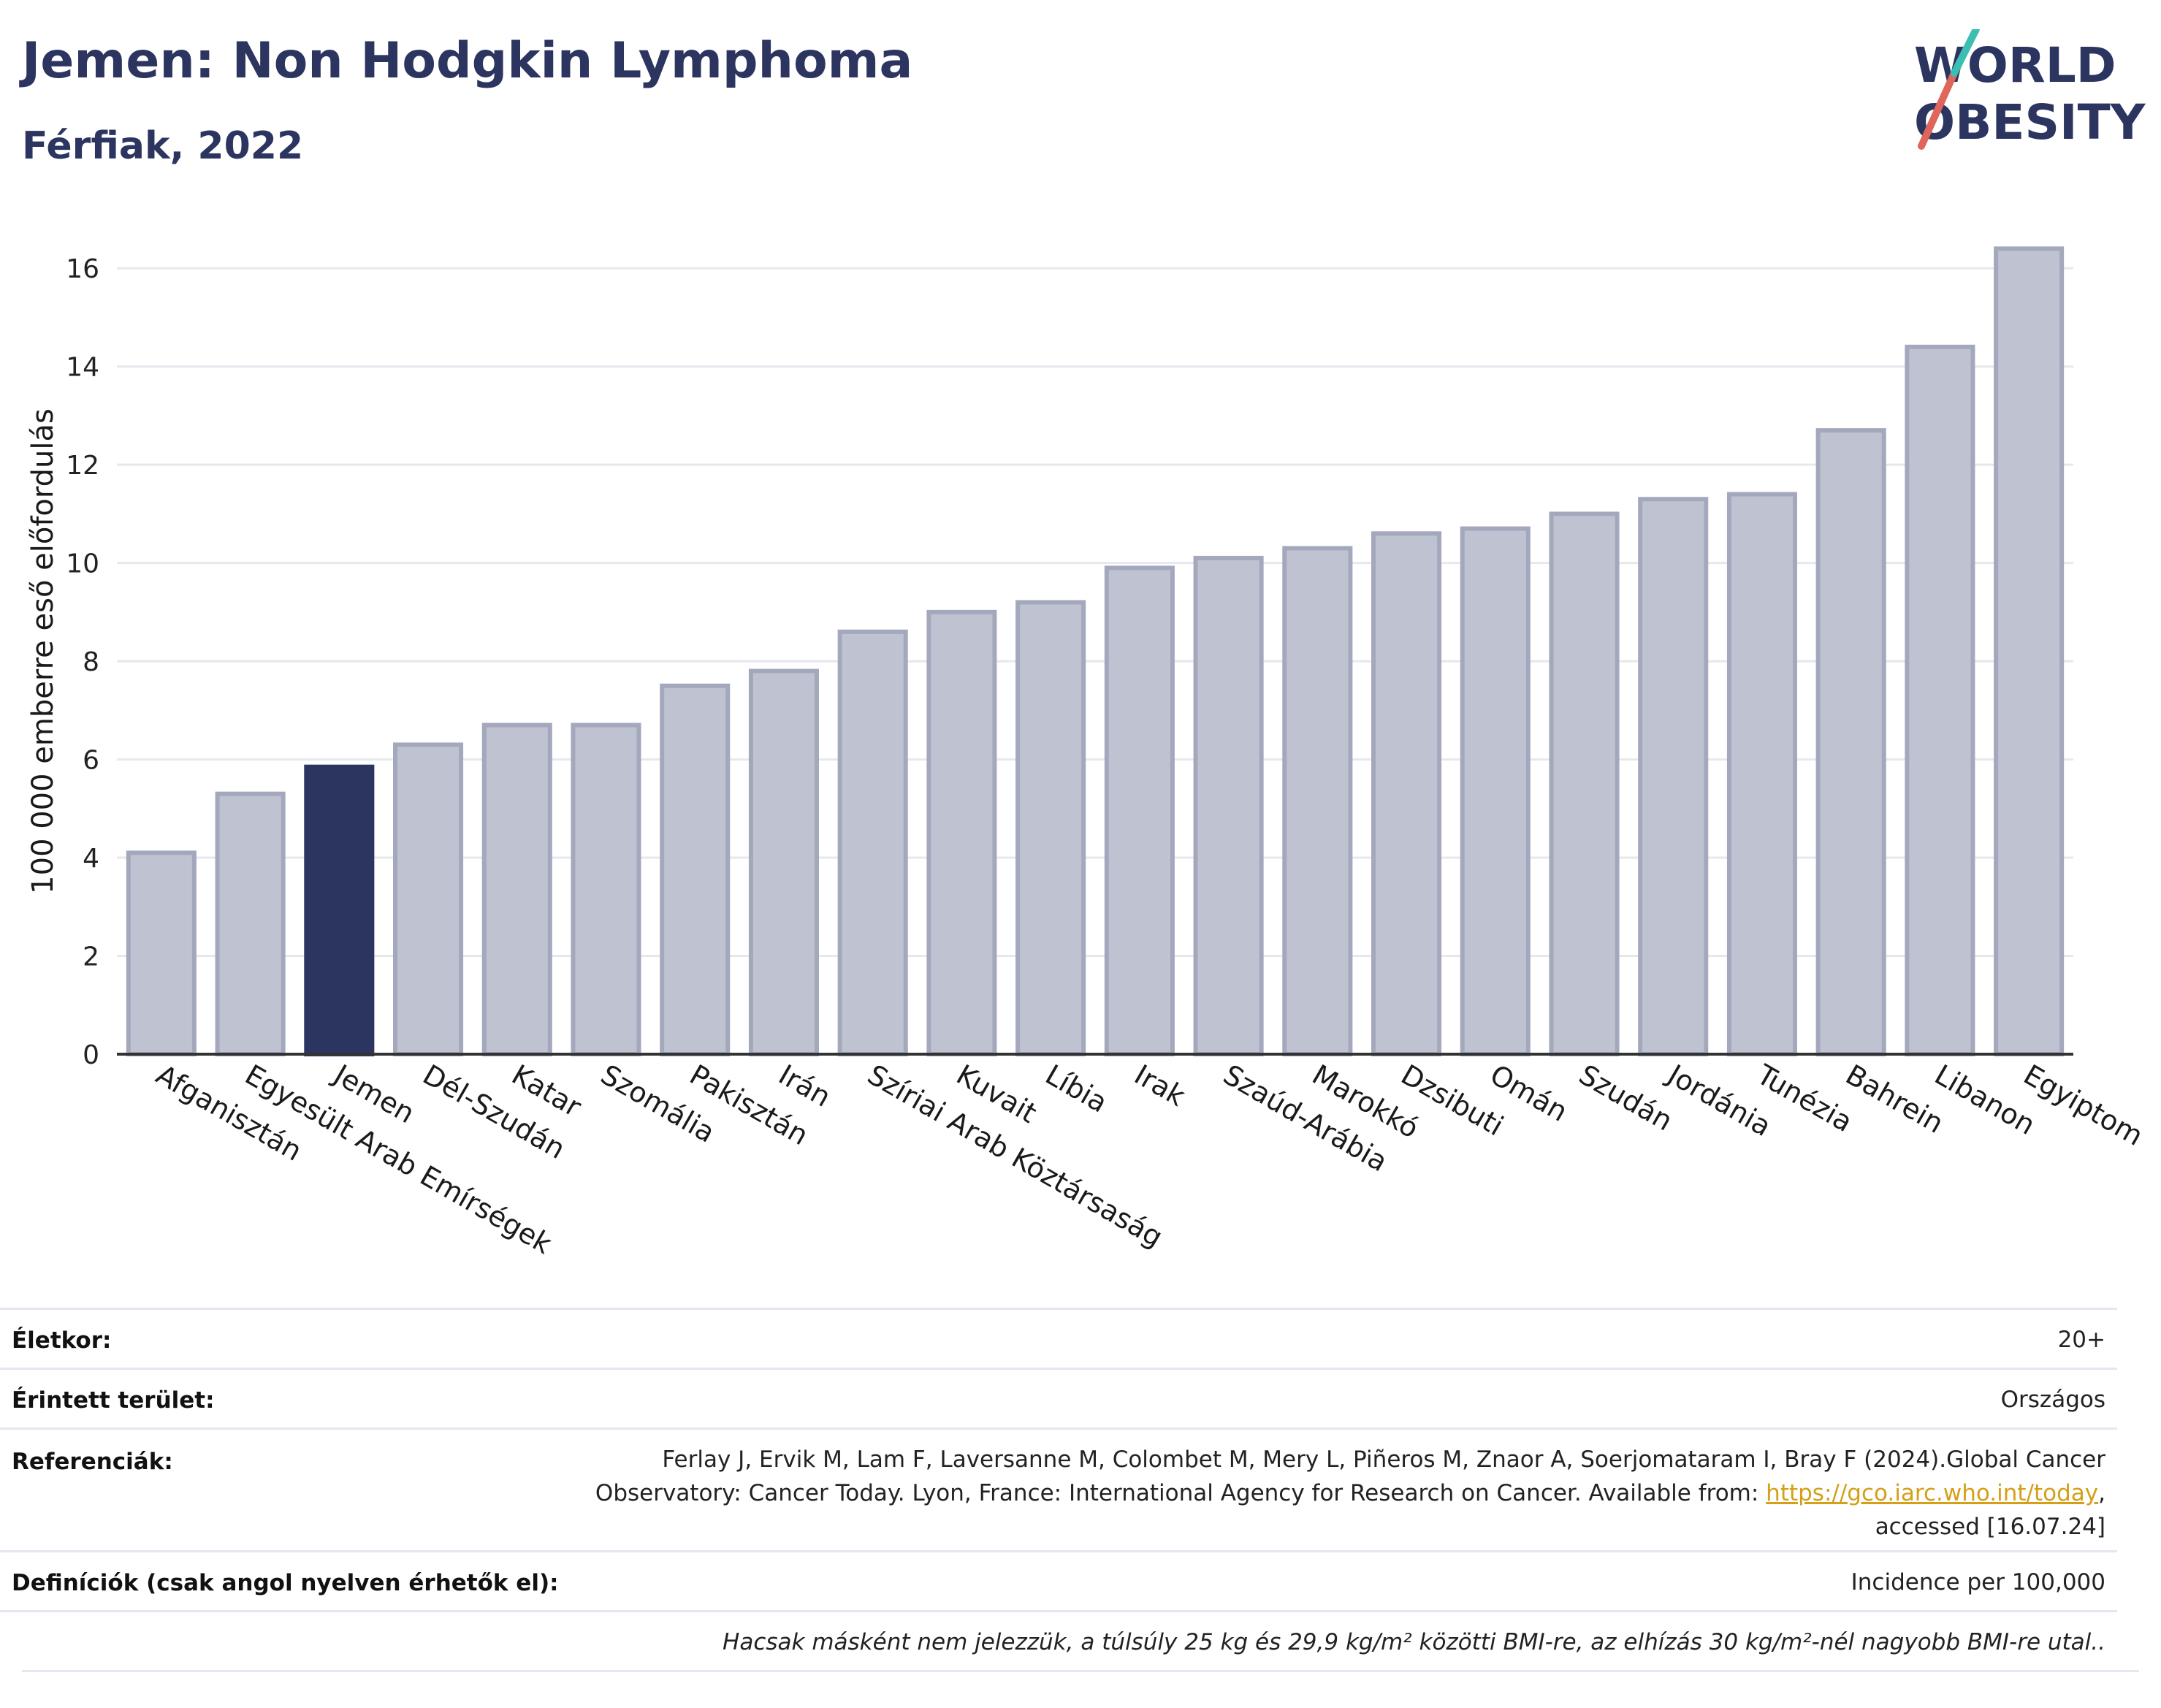  I want to click on bar-libanon, so click(1940, 700).